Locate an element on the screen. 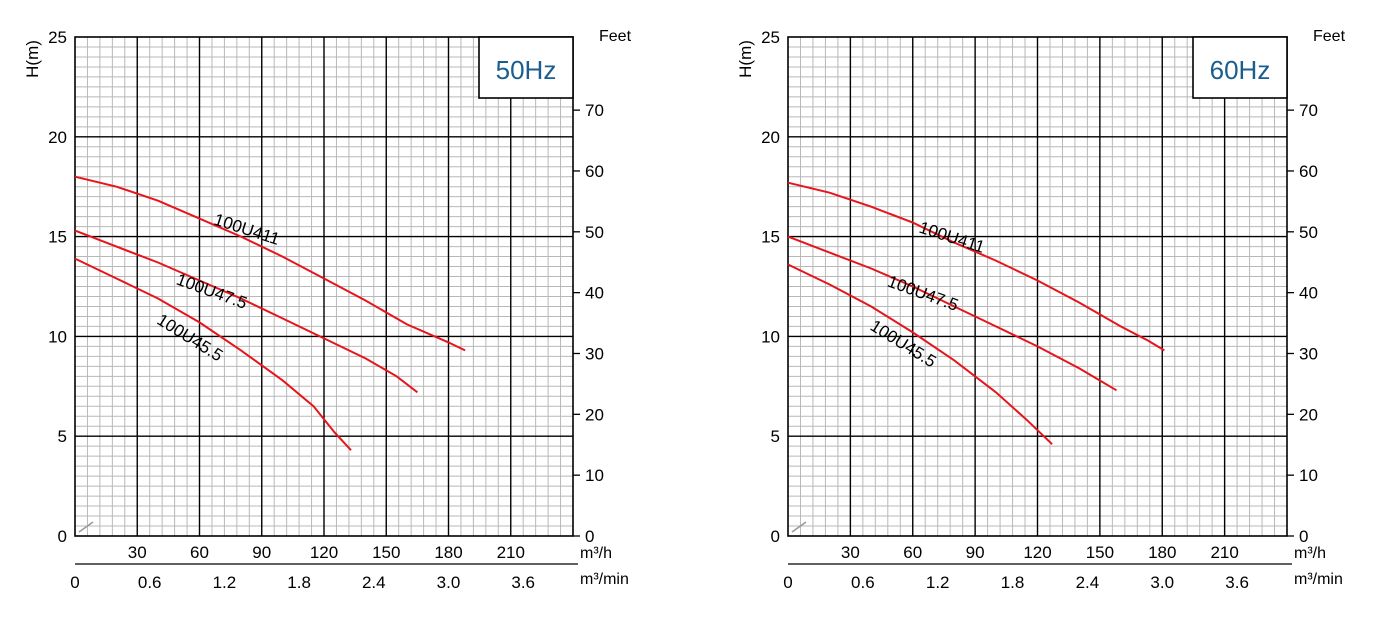  curve-label: 100U45.5 is located at coordinates (190, 337).